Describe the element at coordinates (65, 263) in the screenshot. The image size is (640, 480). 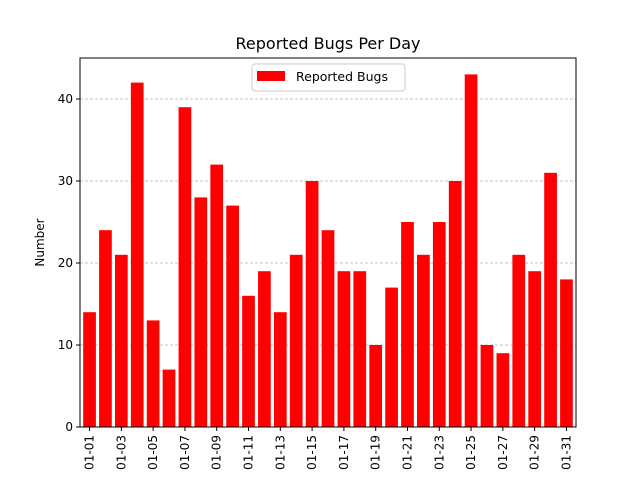
I see `y-tick-label-20: 20` at that location.